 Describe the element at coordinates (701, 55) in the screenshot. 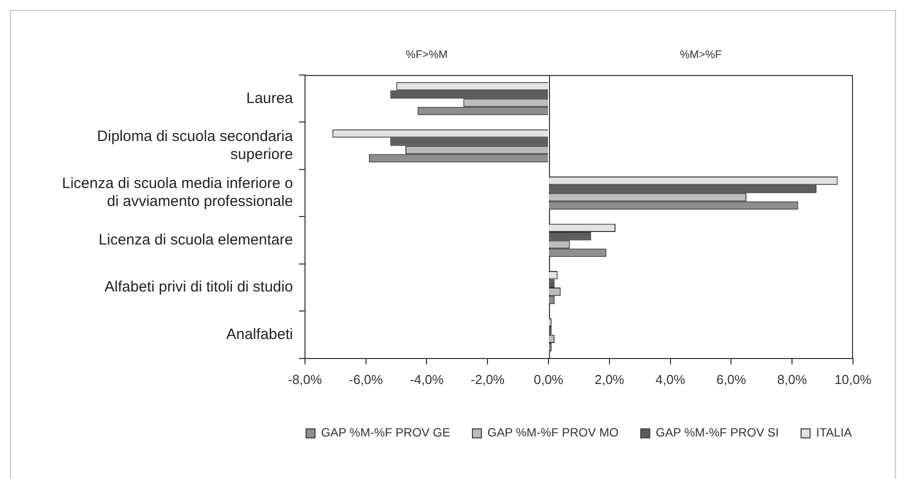

I see `text: %M>%F` at that location.